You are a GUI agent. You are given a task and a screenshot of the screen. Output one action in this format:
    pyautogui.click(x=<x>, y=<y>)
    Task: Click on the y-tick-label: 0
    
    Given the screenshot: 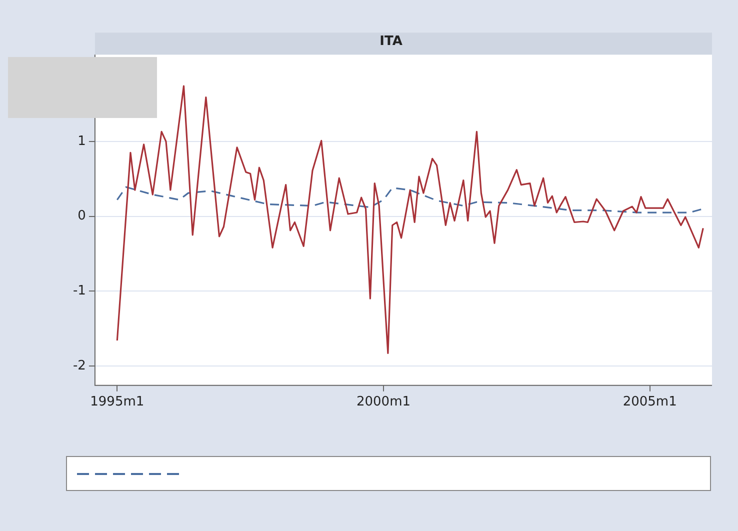 What is the action you would take?
    pyautogui.click(x=82, y=216)
    